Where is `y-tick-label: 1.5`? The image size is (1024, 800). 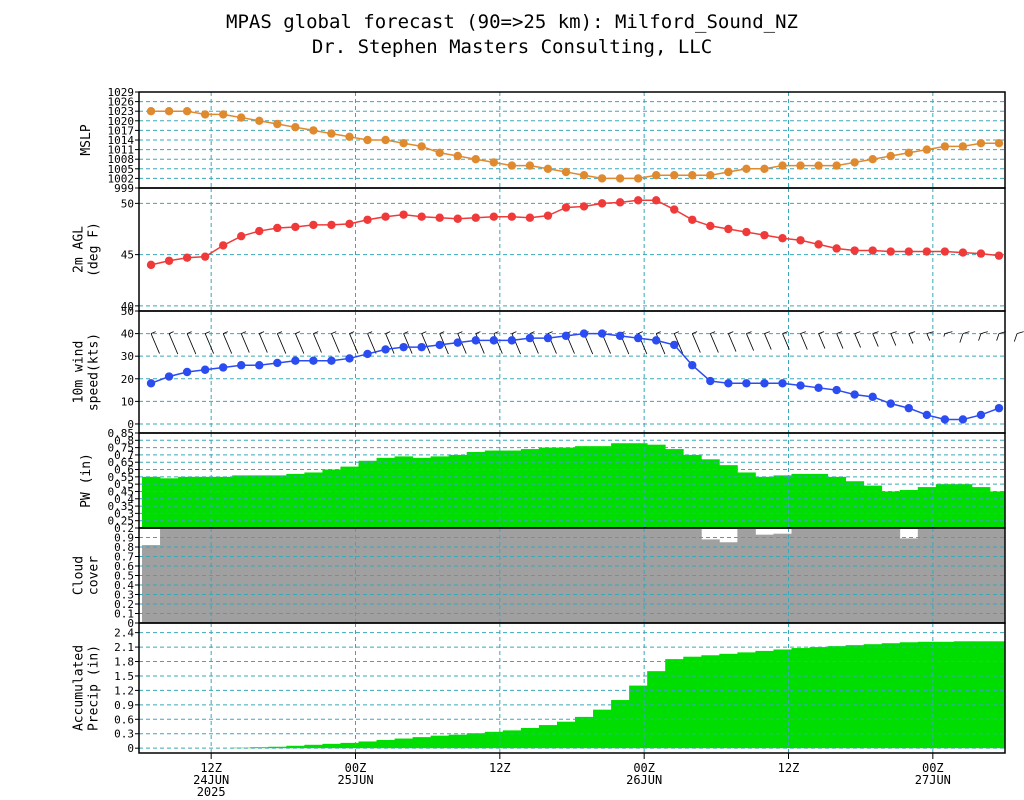 y-tick-label: 1.5 is located at coordinates (124, 676).